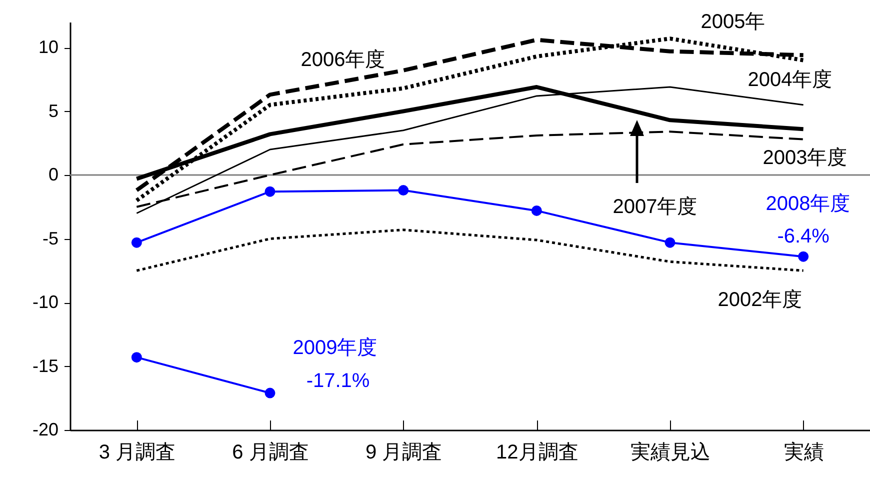 This screenshot has width=870, height=483. Describe the element at coordinates (808, 204) in the screenshot. I see `series-label: 2008年度` at that location.